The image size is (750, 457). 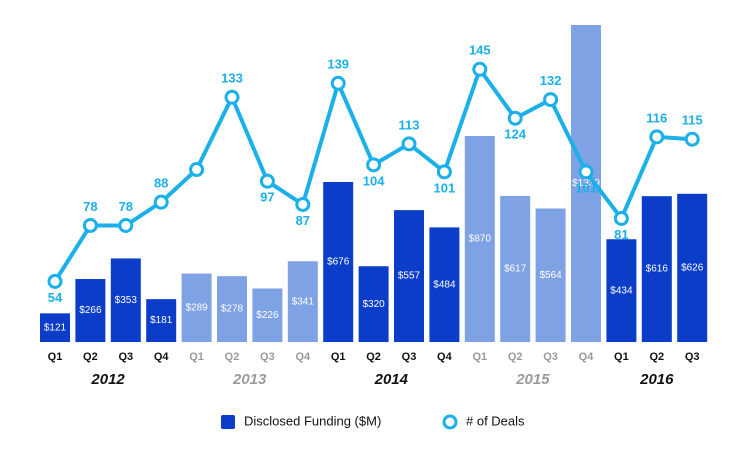 I want to click on deals-value-label: 113, so click(x=409, y=124).